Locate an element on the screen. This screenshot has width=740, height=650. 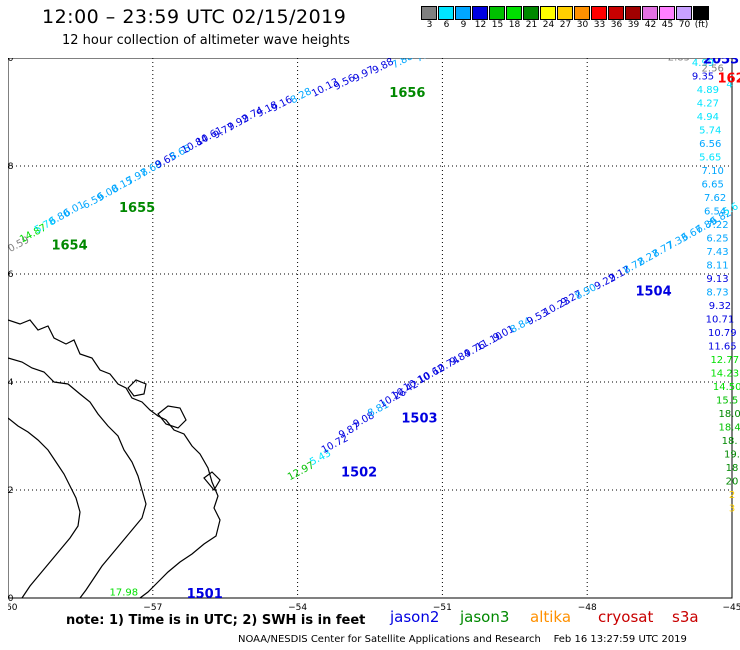
scale-label: 21 is located at coordinates (531, 25).